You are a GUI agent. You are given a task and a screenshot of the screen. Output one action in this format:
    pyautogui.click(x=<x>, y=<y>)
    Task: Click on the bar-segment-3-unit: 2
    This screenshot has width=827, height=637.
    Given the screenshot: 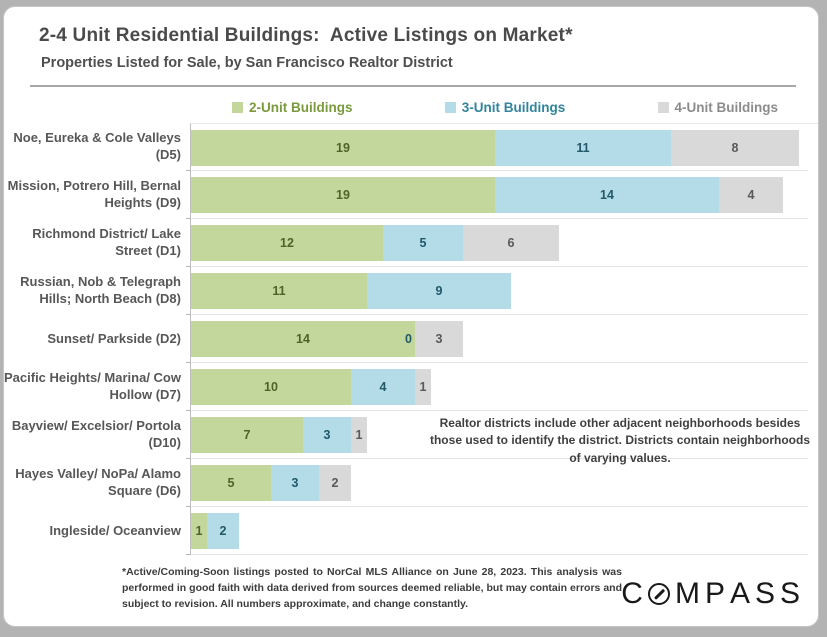 What is the action you would take?
    pyautogui.click(x=223, y=531)
    